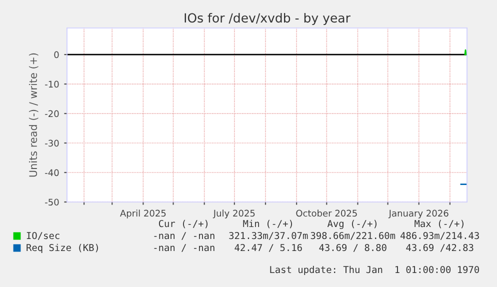 The height and width of the screenshot is (287, 497). I want to click on y-tick-label: -30, so click(52, 143).